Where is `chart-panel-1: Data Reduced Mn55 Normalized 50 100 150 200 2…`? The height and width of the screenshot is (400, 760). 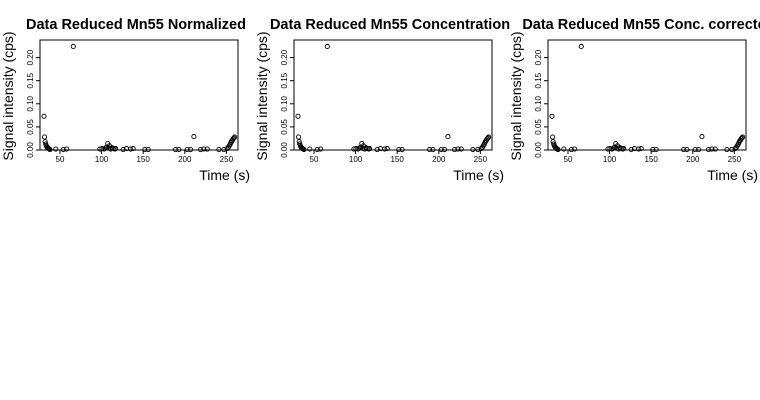
chart-panel-1: Data Reduced Mn55 Normalized 50 100 150 200 2… is located at coordinates (125, 100).